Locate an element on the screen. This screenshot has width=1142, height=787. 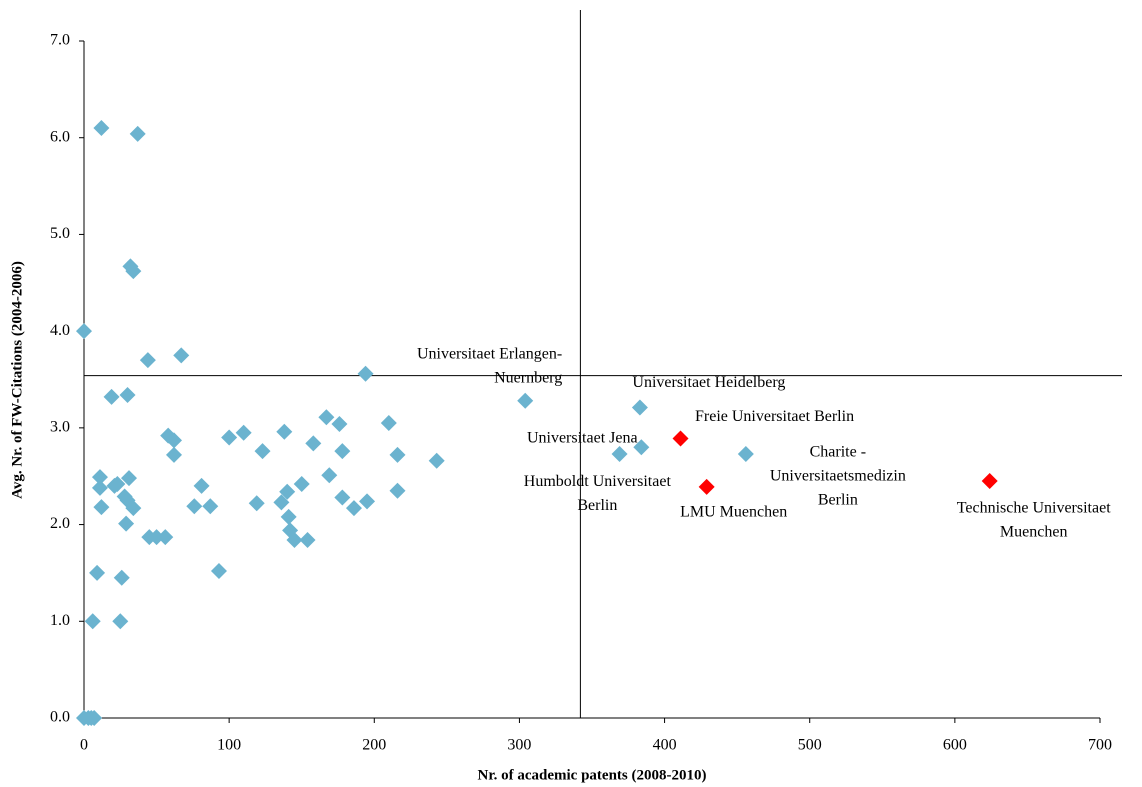
y-tick-label: 7.0 is located at coordinates (60, 40).